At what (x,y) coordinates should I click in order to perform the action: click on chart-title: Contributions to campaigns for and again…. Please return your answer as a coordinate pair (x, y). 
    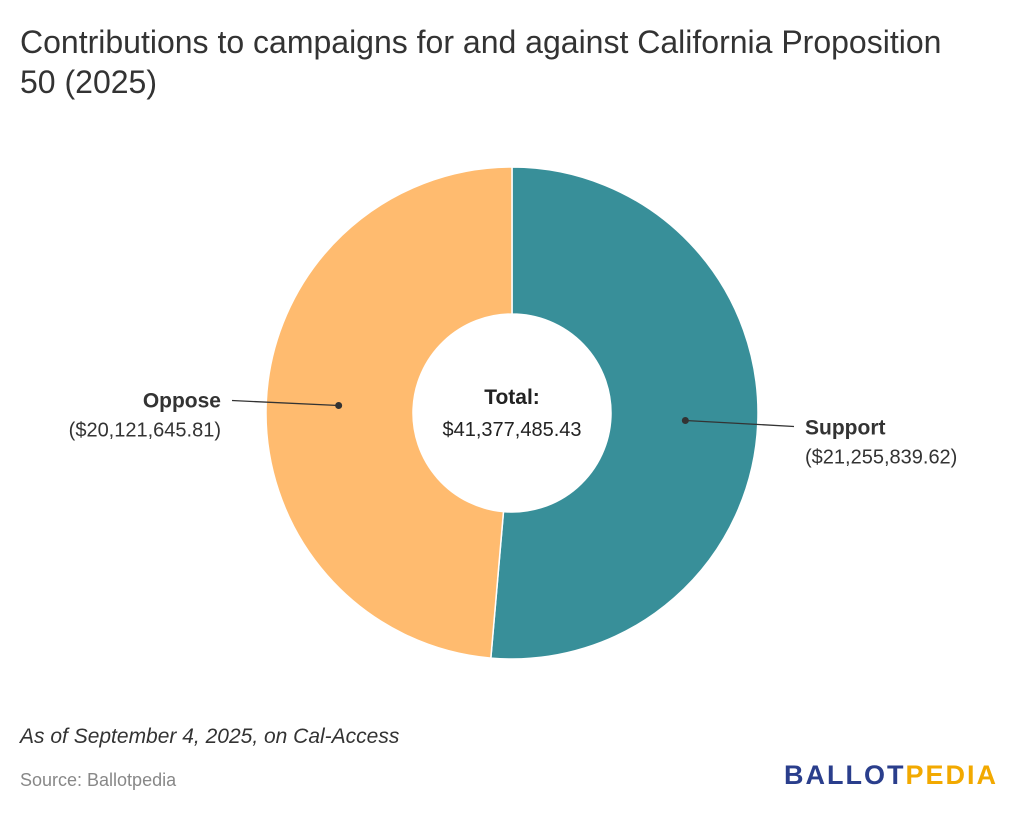
    Looking at the image, I should click on (481, 62).